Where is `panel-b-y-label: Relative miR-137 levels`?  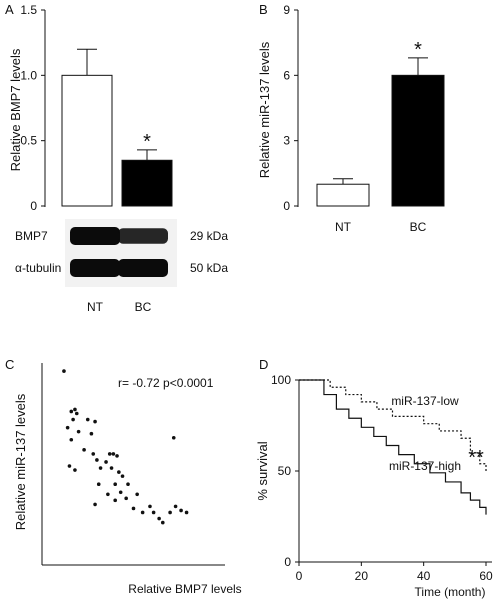 panel-b-y-label: Relative miR-137 levels is located at coordinates (264, 109).